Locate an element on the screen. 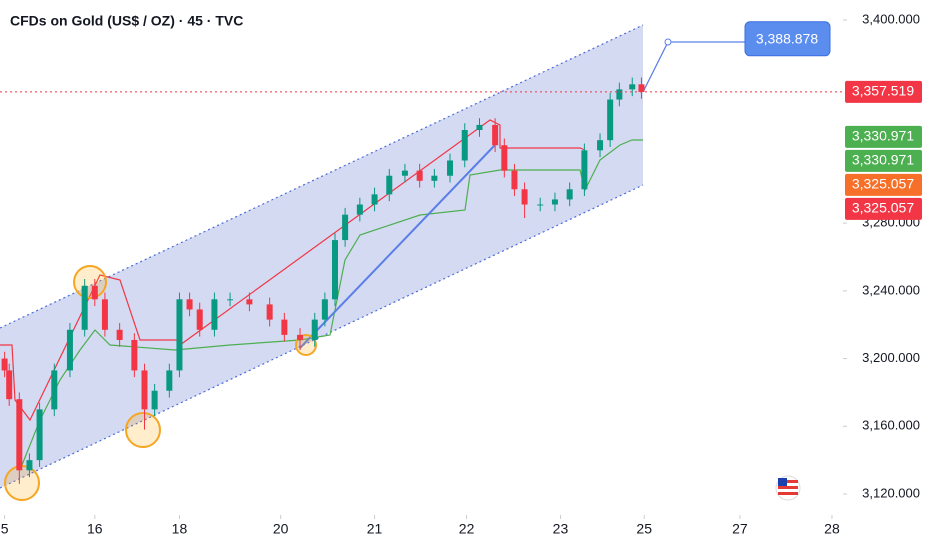 The image size is (932, 550). y-tick-label: 3,200.000 is located at coordinates (891, 357).